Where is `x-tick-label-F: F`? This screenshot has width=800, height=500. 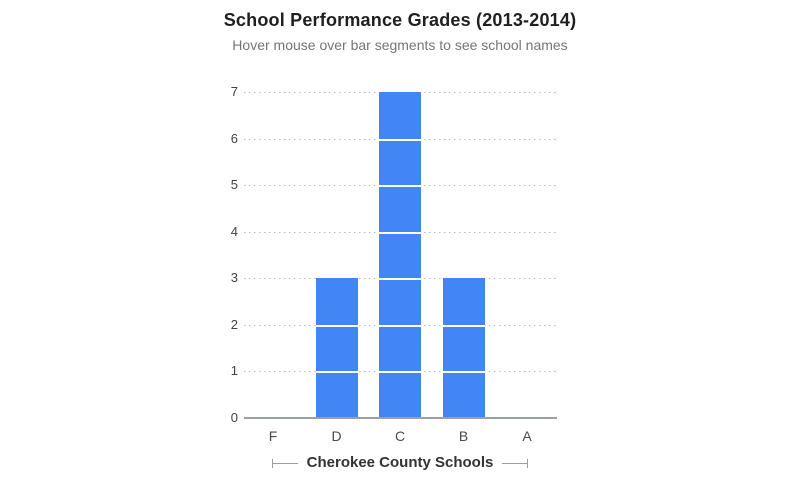 x-tick-label-F: F is located at coordinates (273, 436).